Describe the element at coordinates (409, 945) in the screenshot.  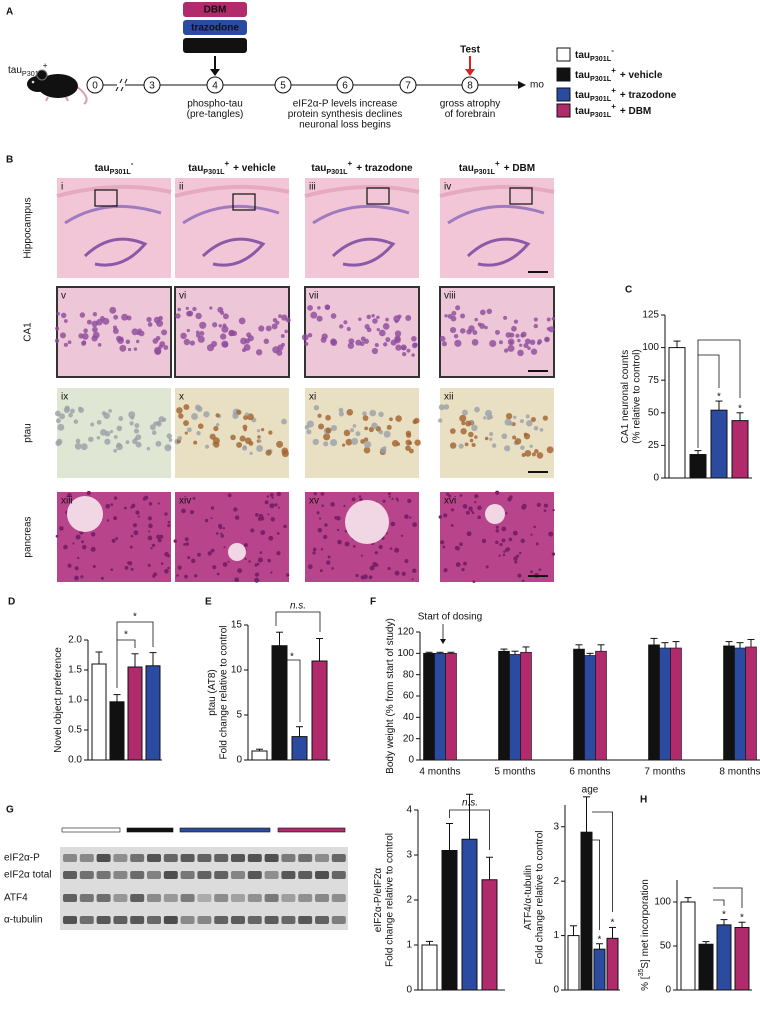
I see `y-tick-label: 1` at that location.